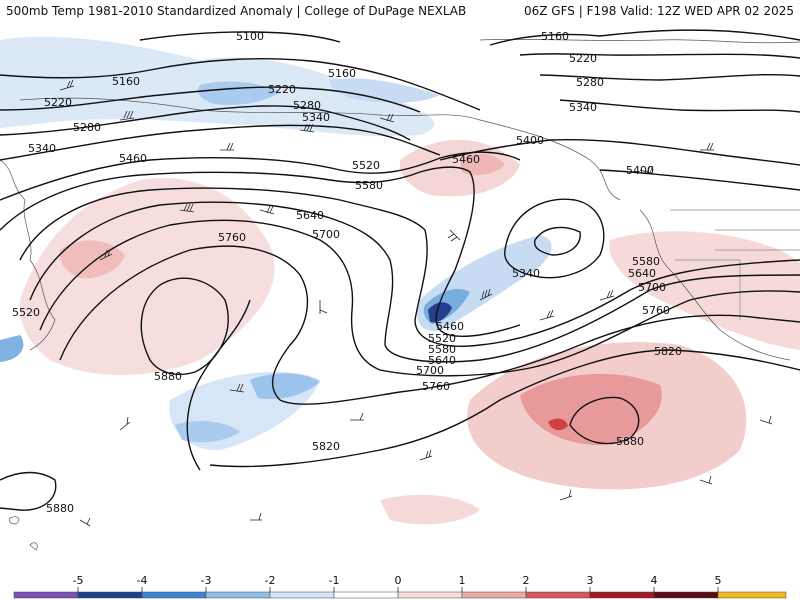 This screenshot has width=800, height=600. What do you see at coordinates (384, 90) in the screenshot?
I see `negative-anomaly-alaska` at bounding box center [384, 90].